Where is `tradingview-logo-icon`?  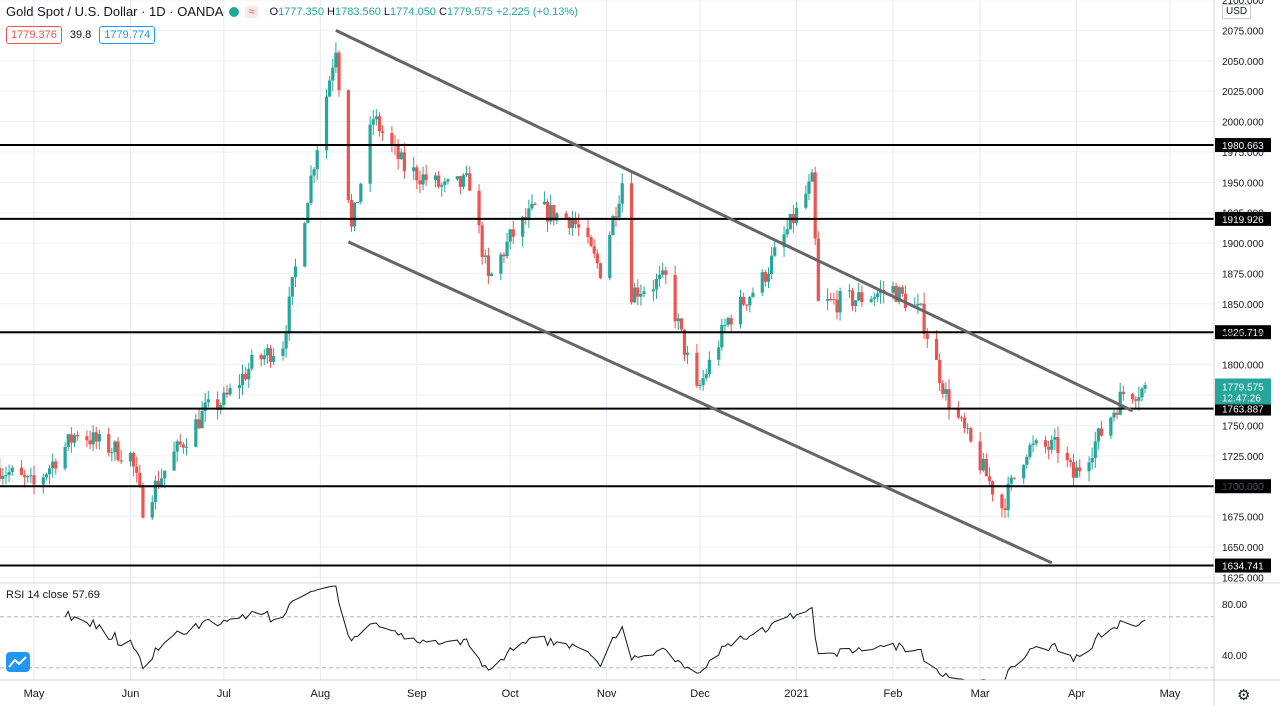 tradingview-logo-icon is located at coordinates (18, 662).